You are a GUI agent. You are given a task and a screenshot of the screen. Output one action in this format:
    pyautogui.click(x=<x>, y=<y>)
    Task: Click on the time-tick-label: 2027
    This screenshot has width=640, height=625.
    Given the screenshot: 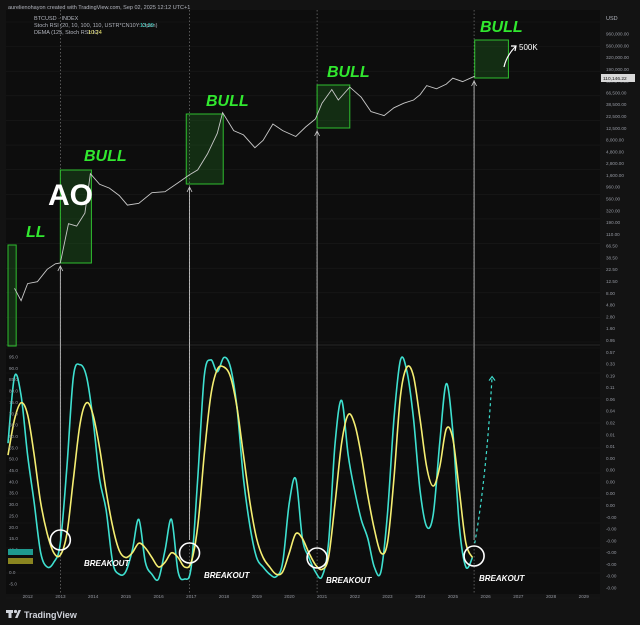 What is the action you would take?
    pyautogui.click(x=518, y=596)
    